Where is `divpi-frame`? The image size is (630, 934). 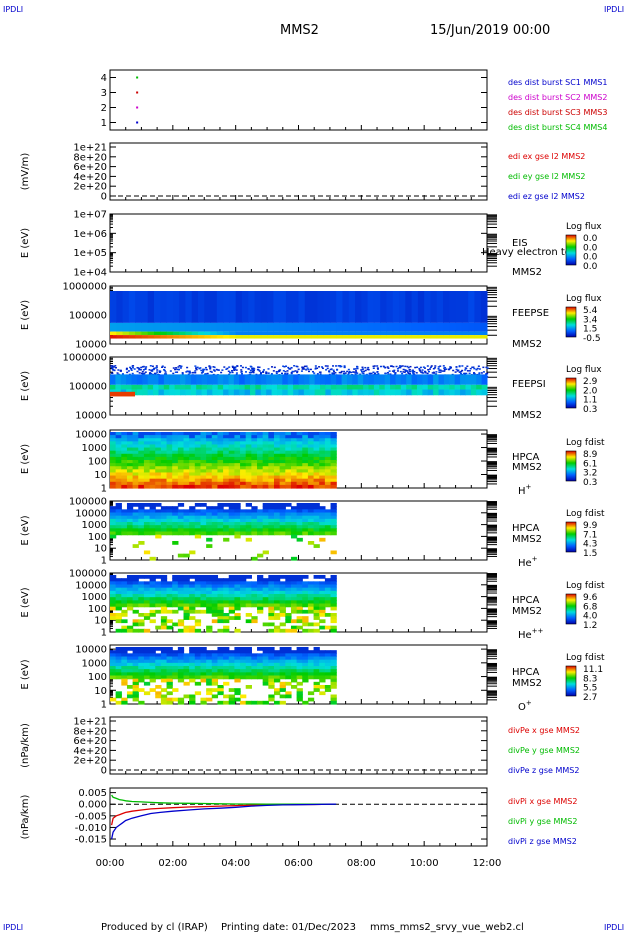
divpi-frame is located at coordinates (298, 817).